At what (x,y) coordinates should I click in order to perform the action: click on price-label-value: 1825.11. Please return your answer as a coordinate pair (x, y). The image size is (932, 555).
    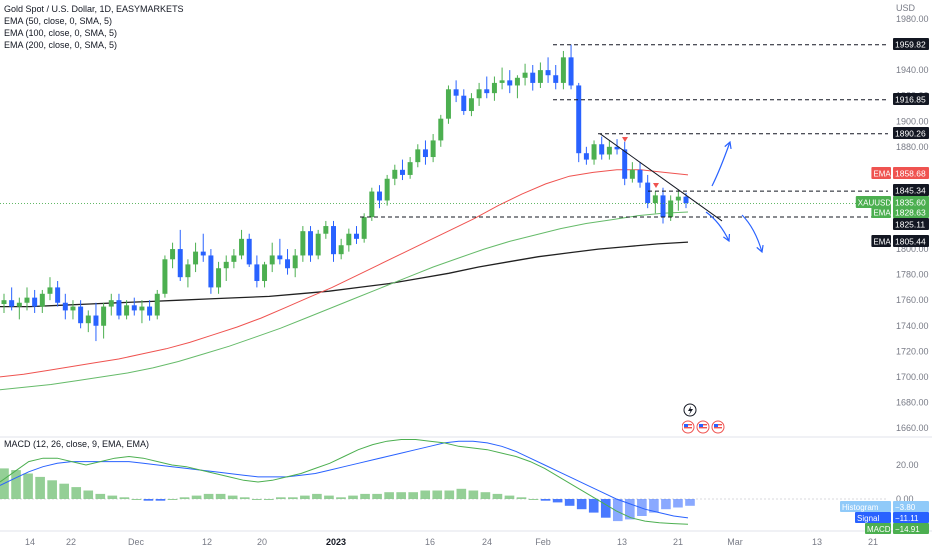
    Looking at the image, I should click on (910, 225).